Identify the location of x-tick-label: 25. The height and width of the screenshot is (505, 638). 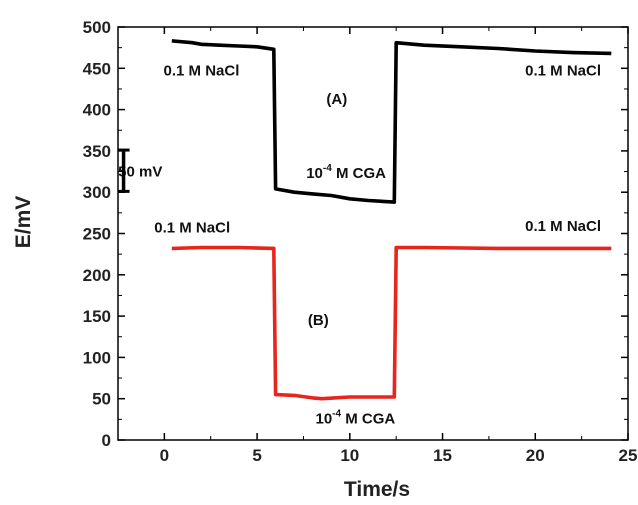
(628, 455).